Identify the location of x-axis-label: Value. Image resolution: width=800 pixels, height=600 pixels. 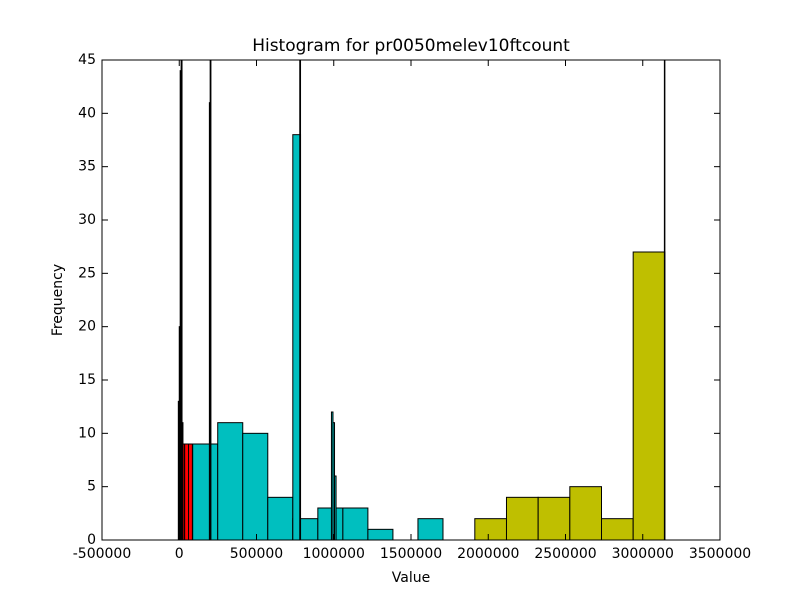
(411, 578).